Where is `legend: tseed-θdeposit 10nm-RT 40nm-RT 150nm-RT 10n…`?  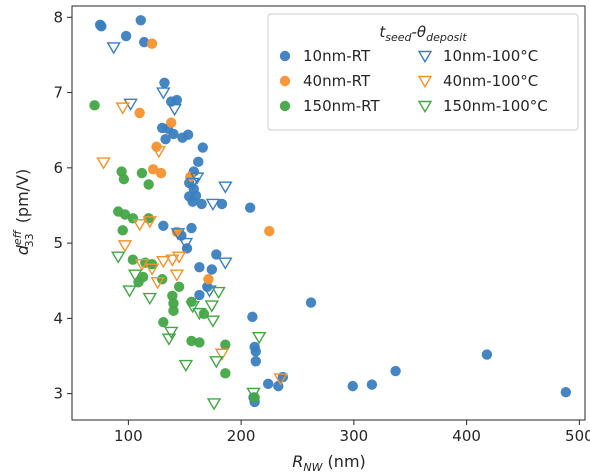
legend: tseed-θdeposit 10nm-RT 40nm-RT 150nm-RT 10n… is located at coordinates (423, 72).